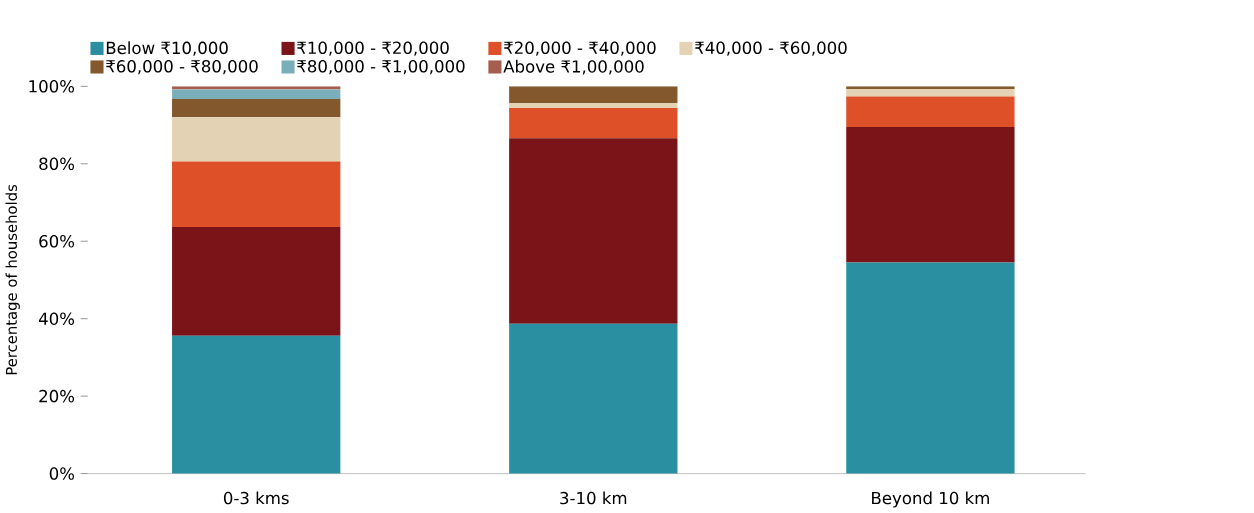  What do you see at coordinates (381, 67) in the screenshot?
I see `legend-label: ₹80,000 - ₹1,00,000` at bounding box center [381, 67].